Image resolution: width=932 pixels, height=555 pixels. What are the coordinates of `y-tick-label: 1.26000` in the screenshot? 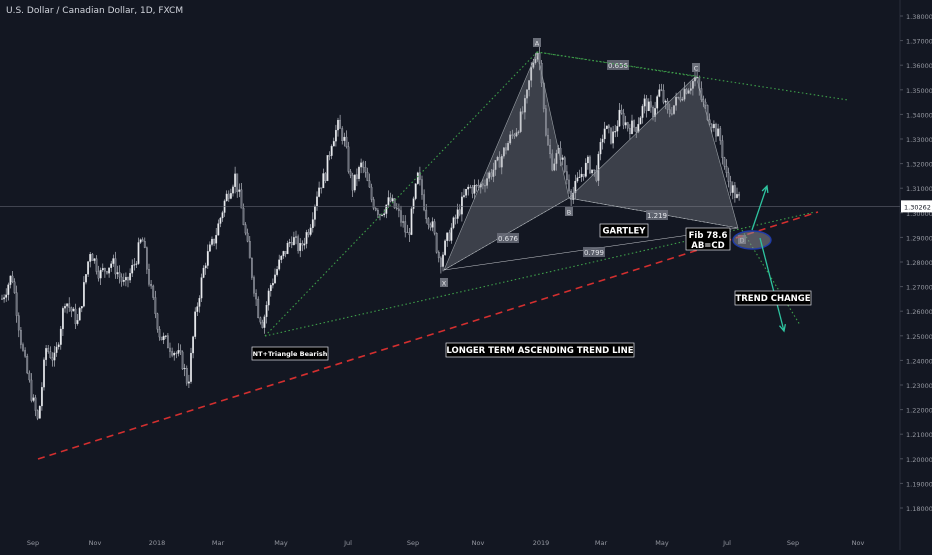 It's located at (919, 312).